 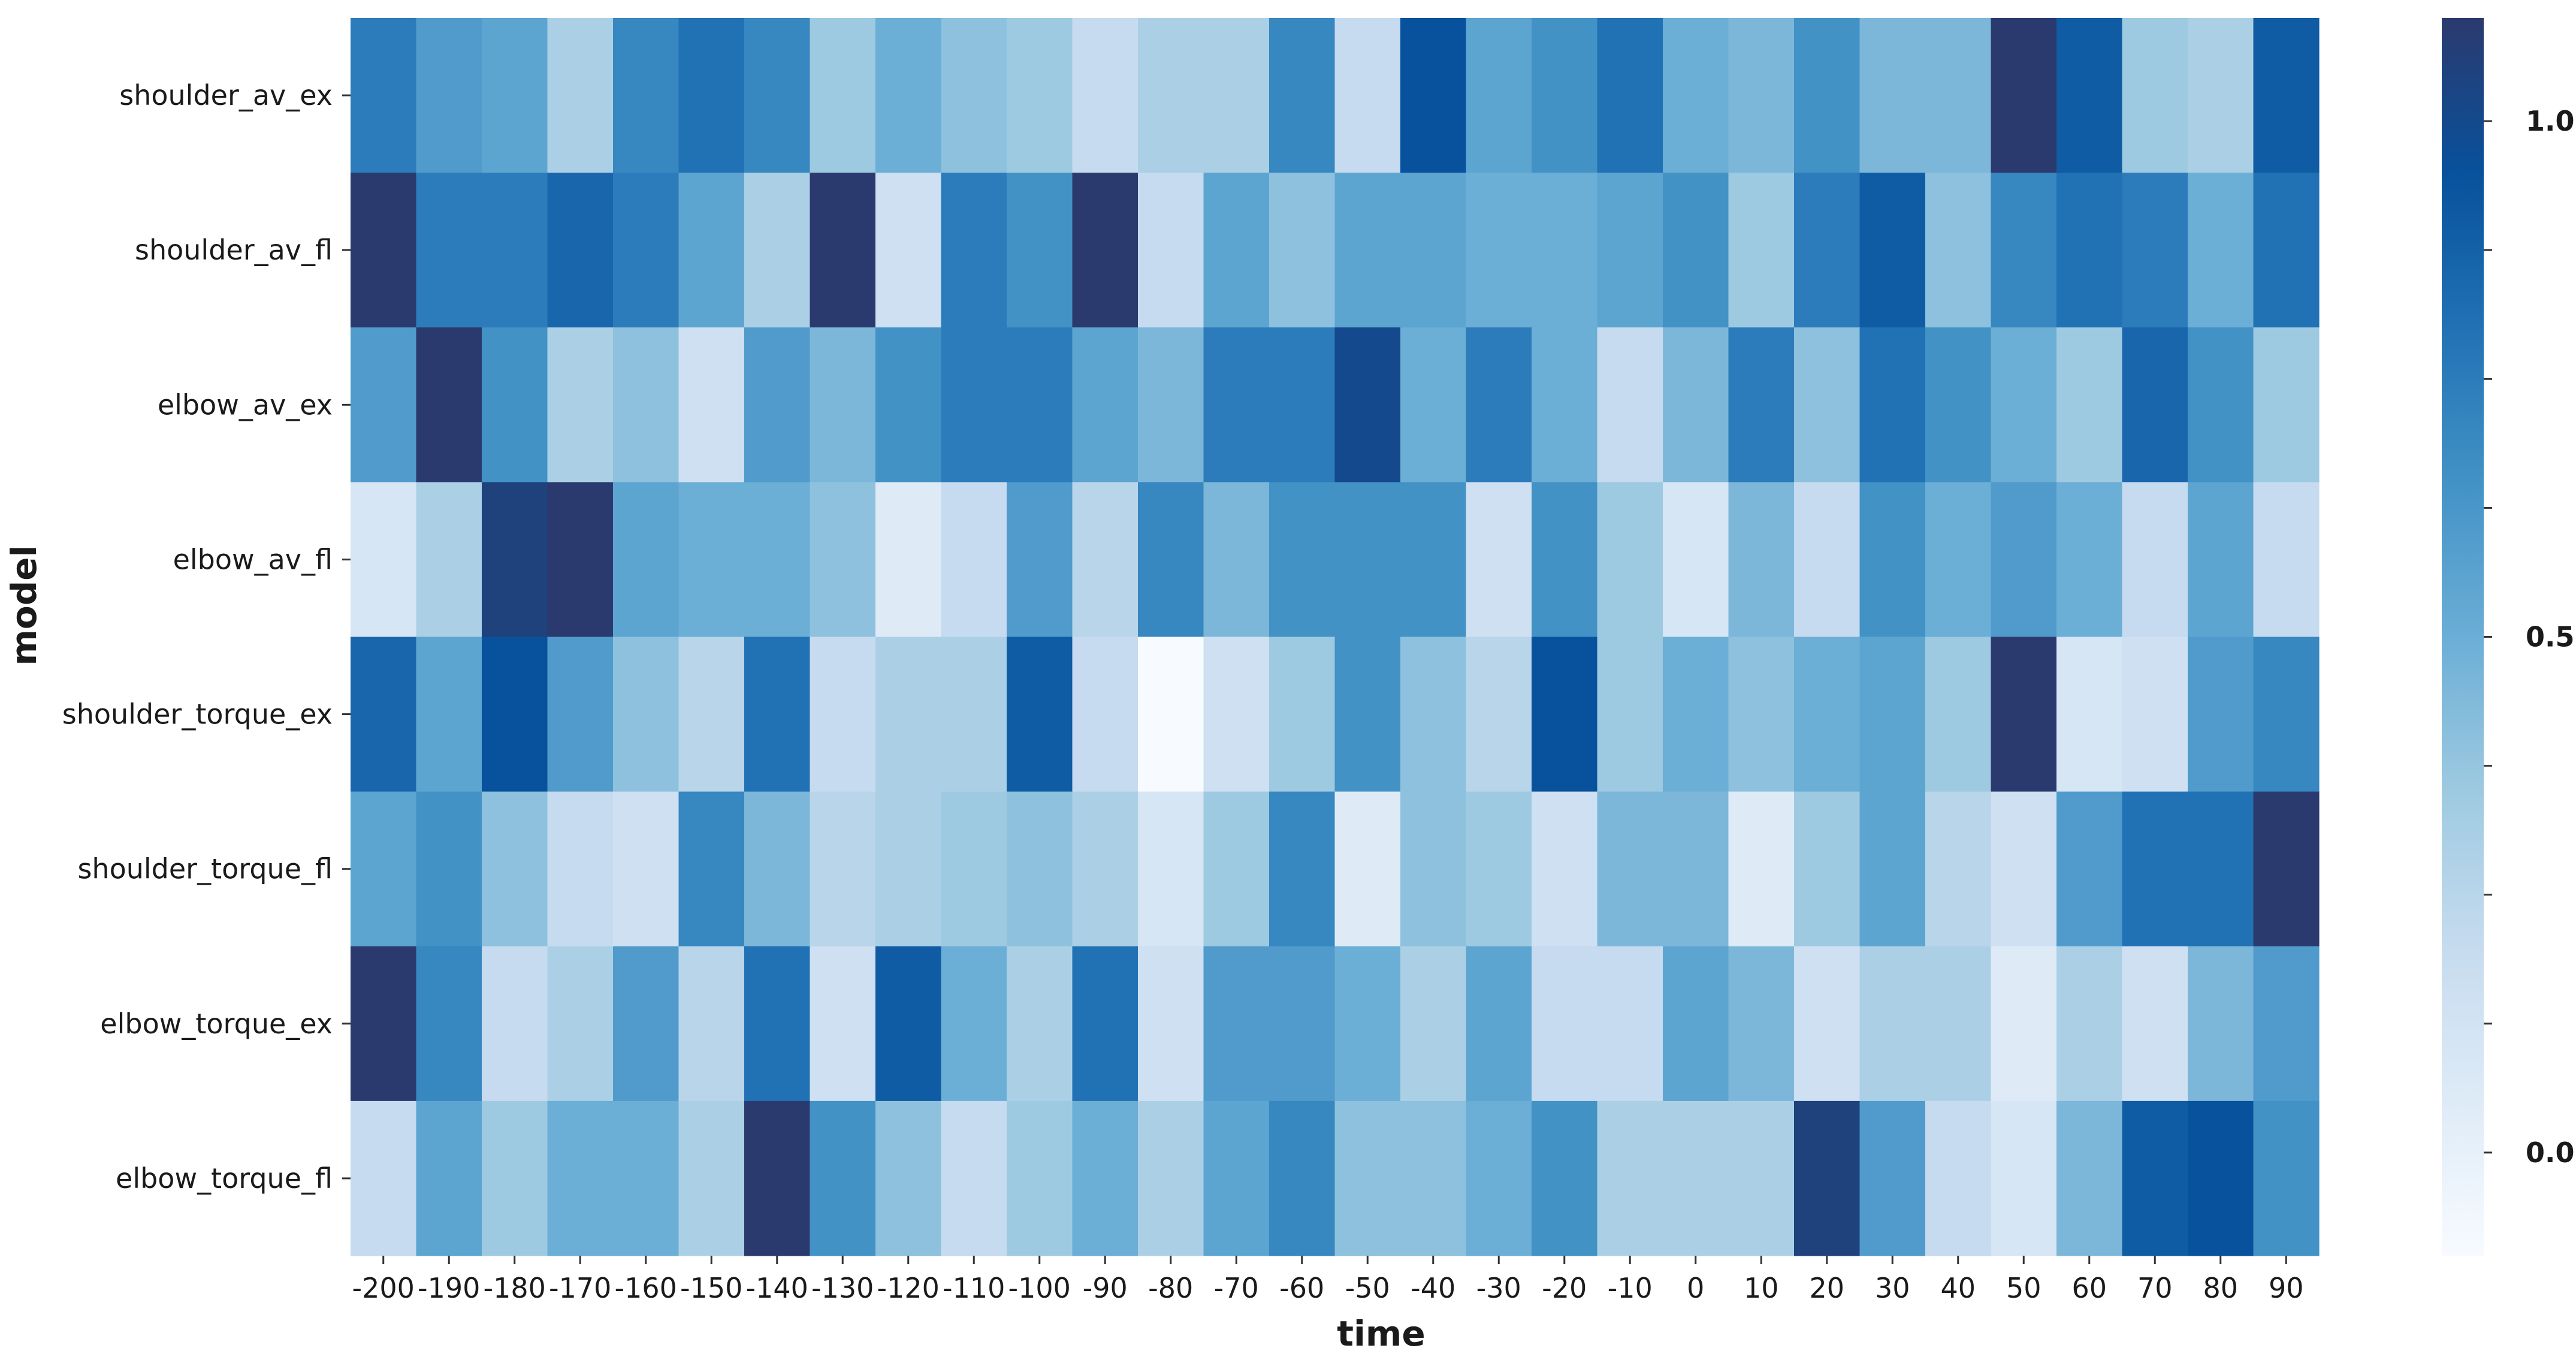 I want to click on x-tick-label: -190, so click(x=449, y=1288).